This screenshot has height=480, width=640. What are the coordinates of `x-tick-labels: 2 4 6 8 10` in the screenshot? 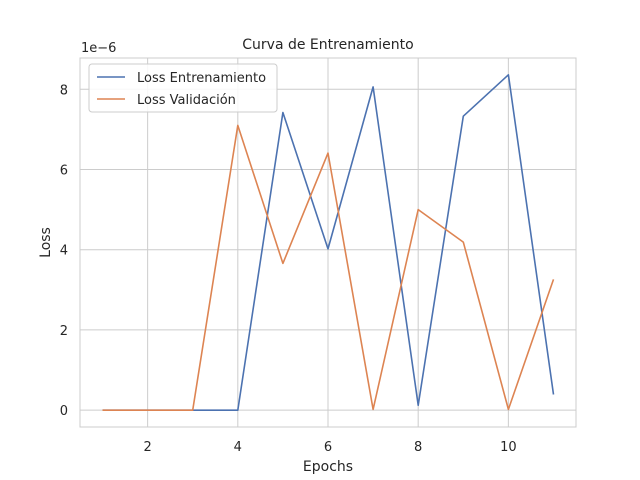 It's located at (329, 447).